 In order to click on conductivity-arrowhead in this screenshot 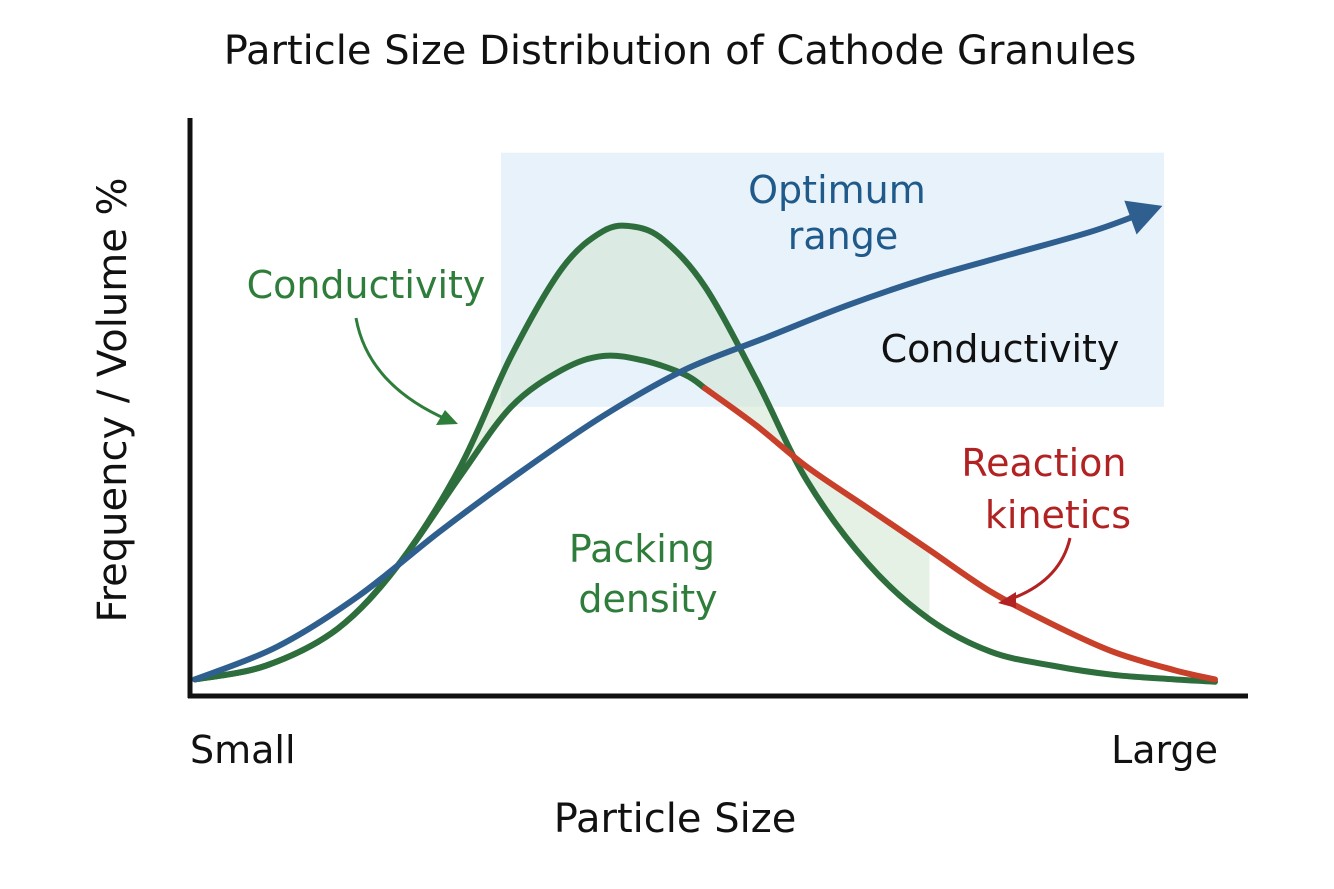, I will do `click(1143, 217)`.